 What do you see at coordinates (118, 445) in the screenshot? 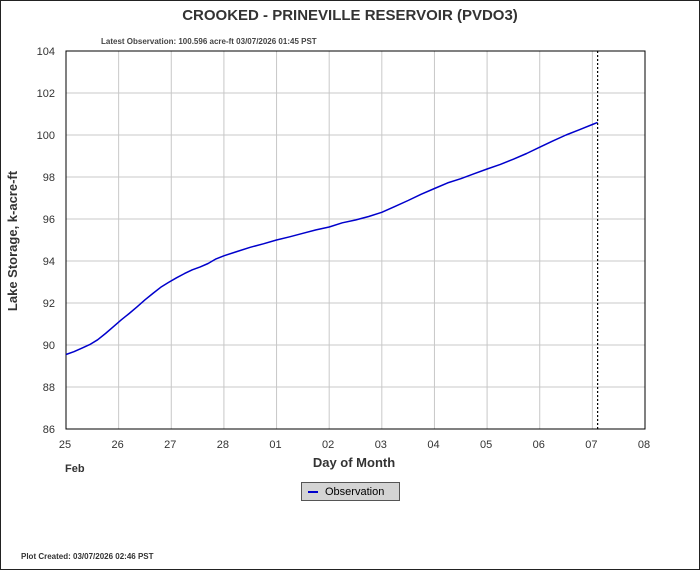
I see `x-tick-label: 26` at bounding box center [118, 445].